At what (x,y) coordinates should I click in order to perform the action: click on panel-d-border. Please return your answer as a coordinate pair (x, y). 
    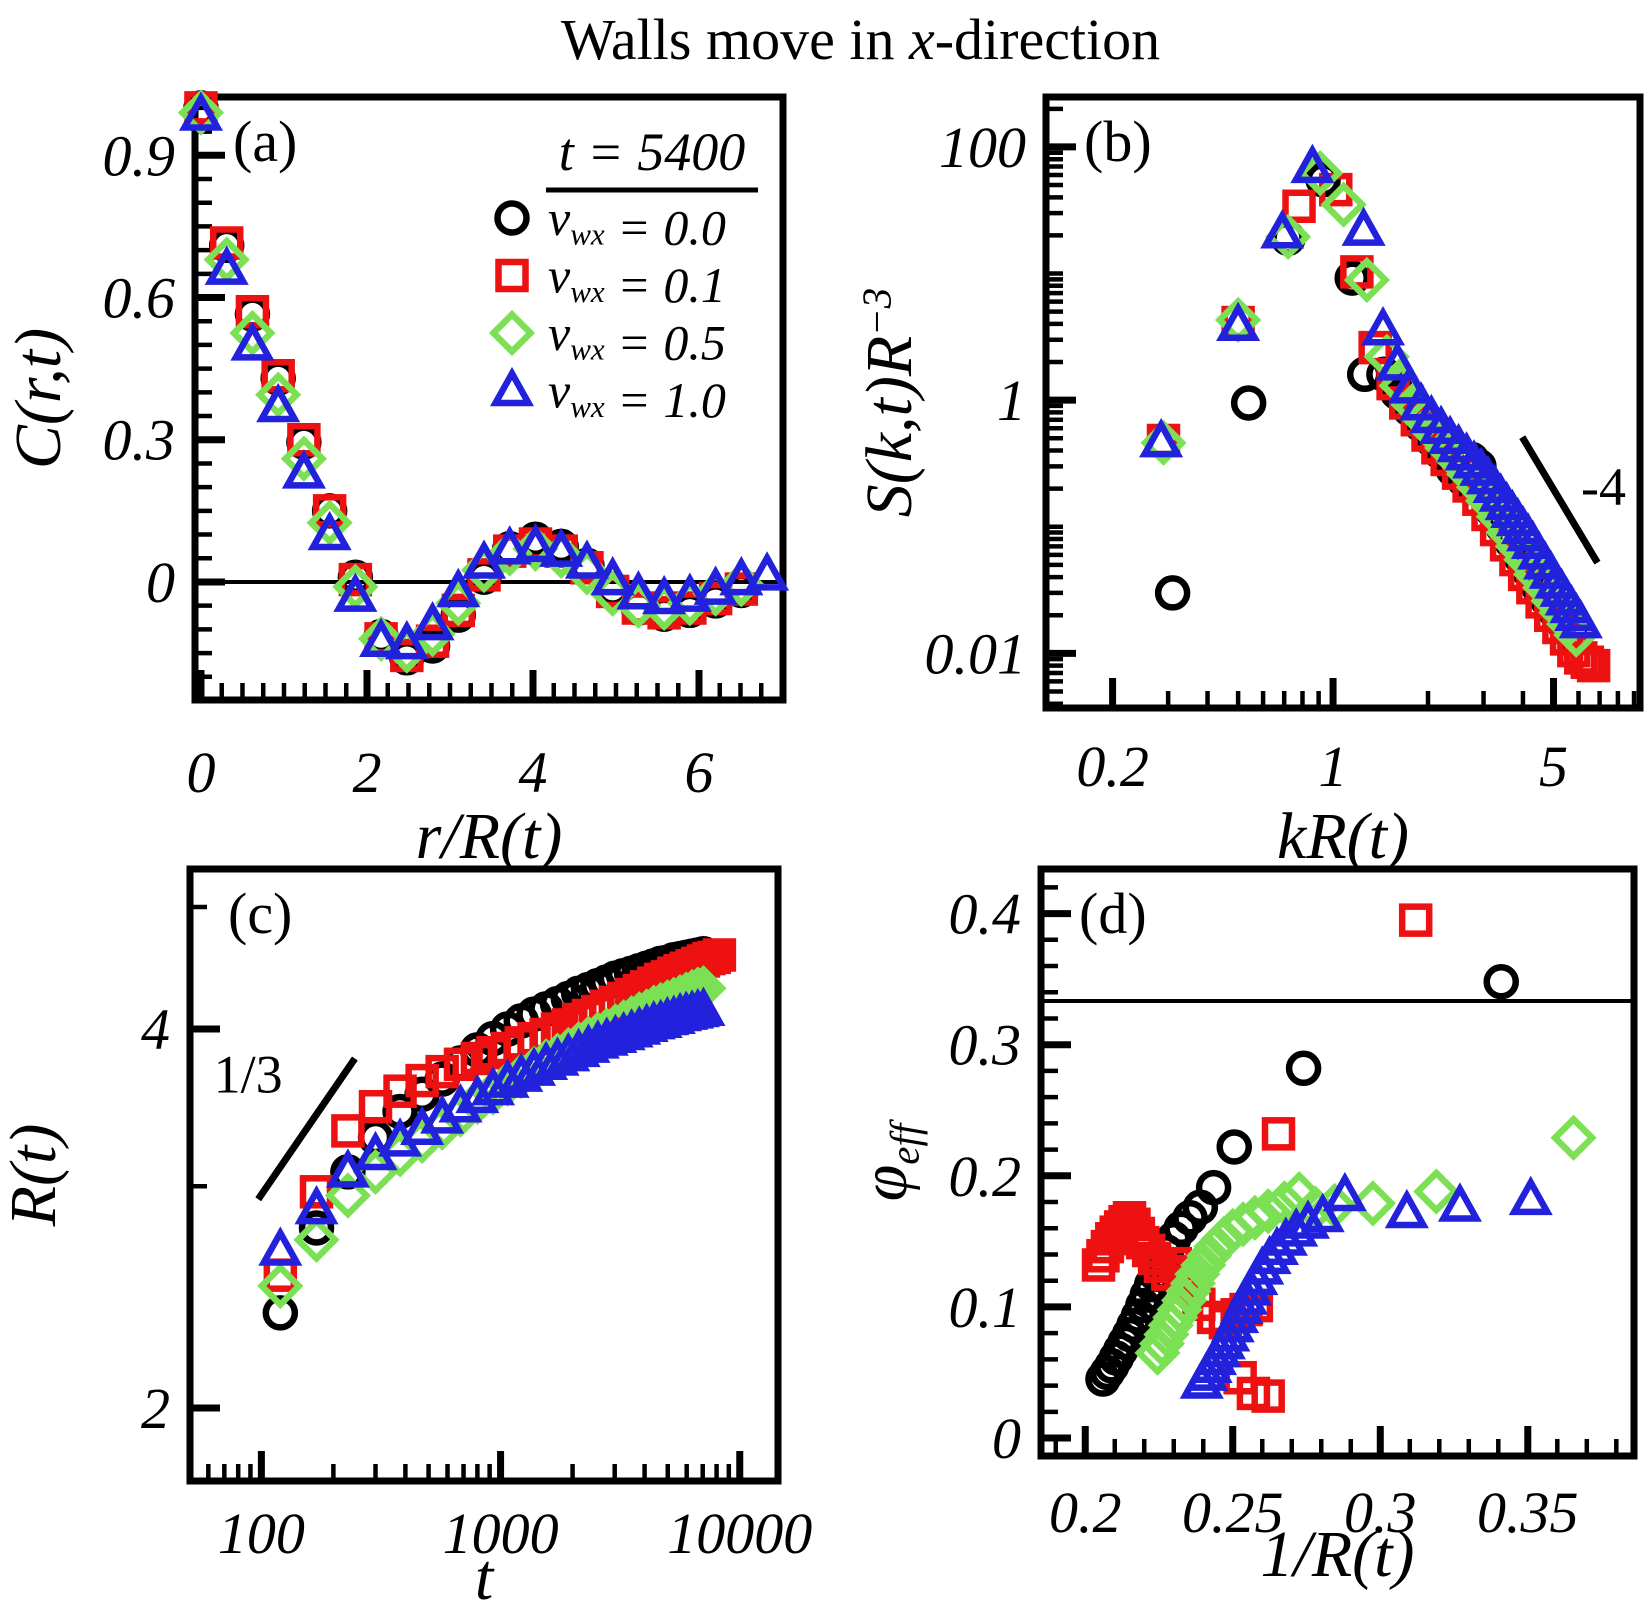
    Looking at the image, I should click on (1337, 1162).